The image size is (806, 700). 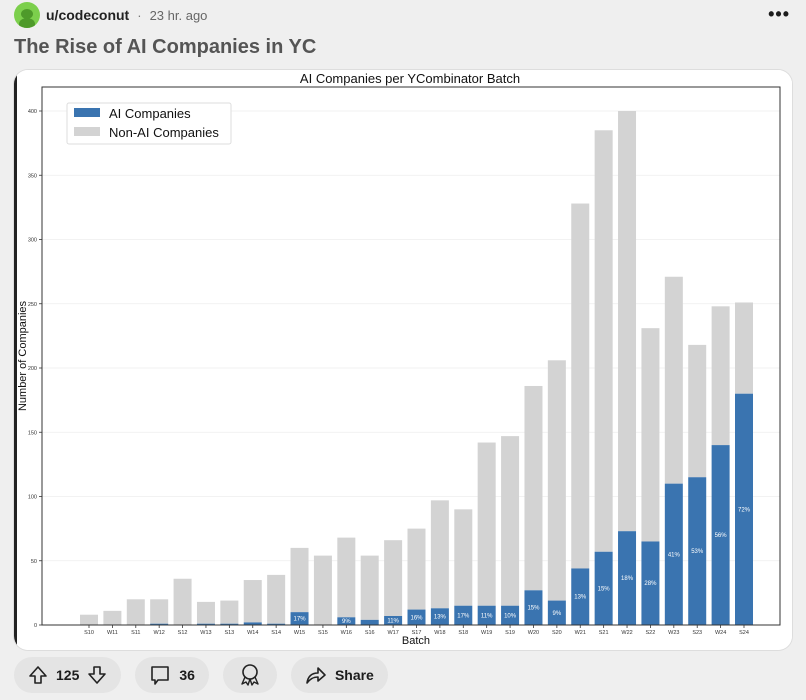 I want to click on username-link: u/codeconut, so click(x=88, y=15).